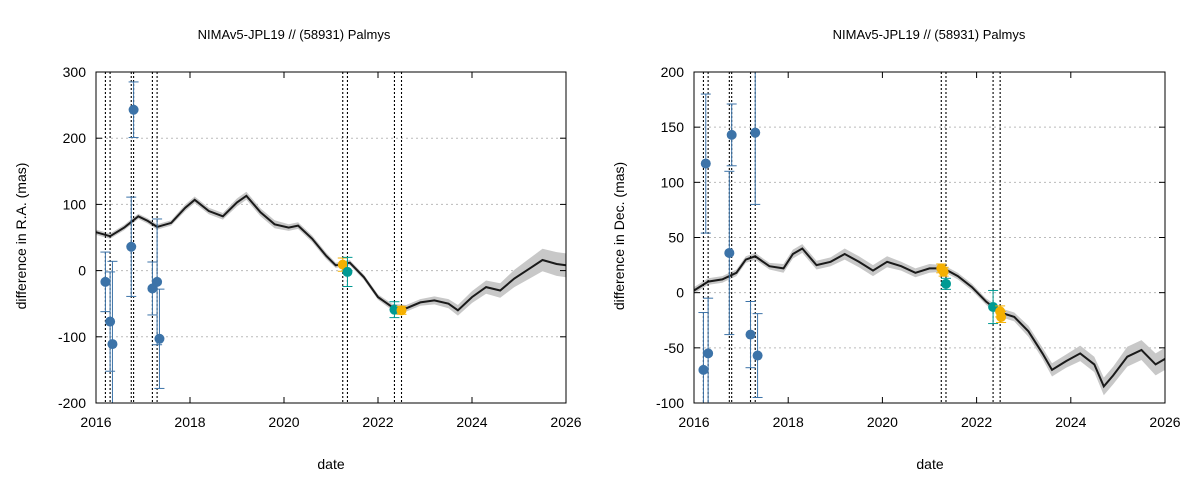 This screenshot has width=1200, height=480. What do you see at coordinates (75, 72) in the screenshot?
I see `y-tick-label: 300` at bounding box center [75, 72].